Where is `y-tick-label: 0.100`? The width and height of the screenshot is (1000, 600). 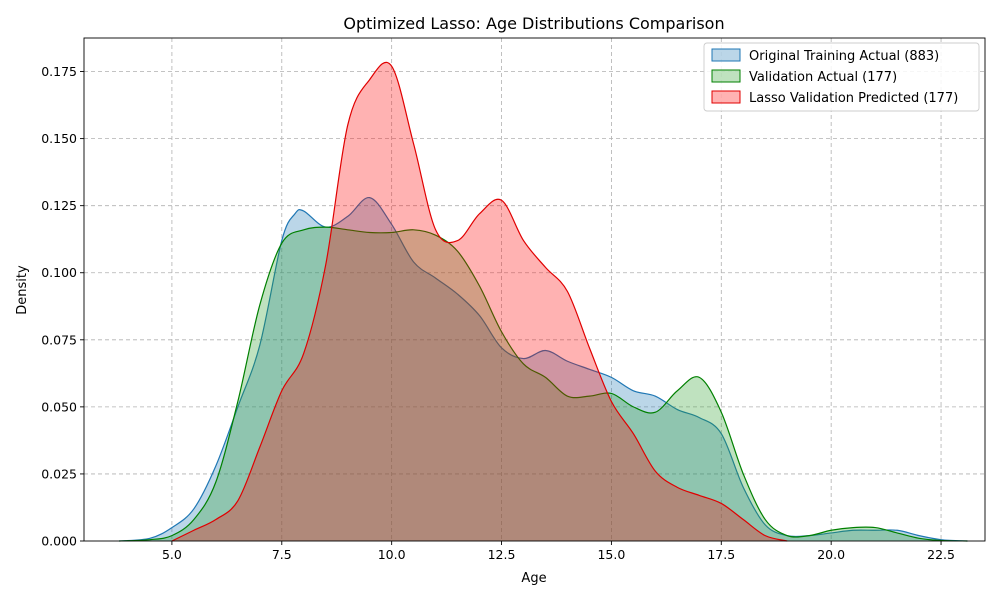
y-tick-label: 0.100 is located at coordinates (59, 272).